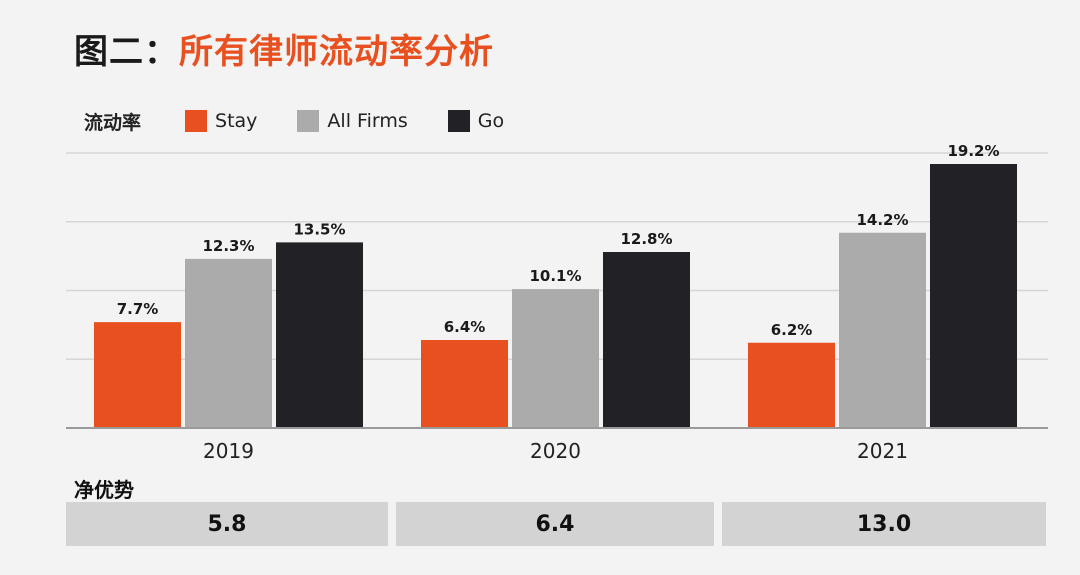 This screenshot has width=1080, height=575. I want to click on legend-swatch-go, so click(458, 121).